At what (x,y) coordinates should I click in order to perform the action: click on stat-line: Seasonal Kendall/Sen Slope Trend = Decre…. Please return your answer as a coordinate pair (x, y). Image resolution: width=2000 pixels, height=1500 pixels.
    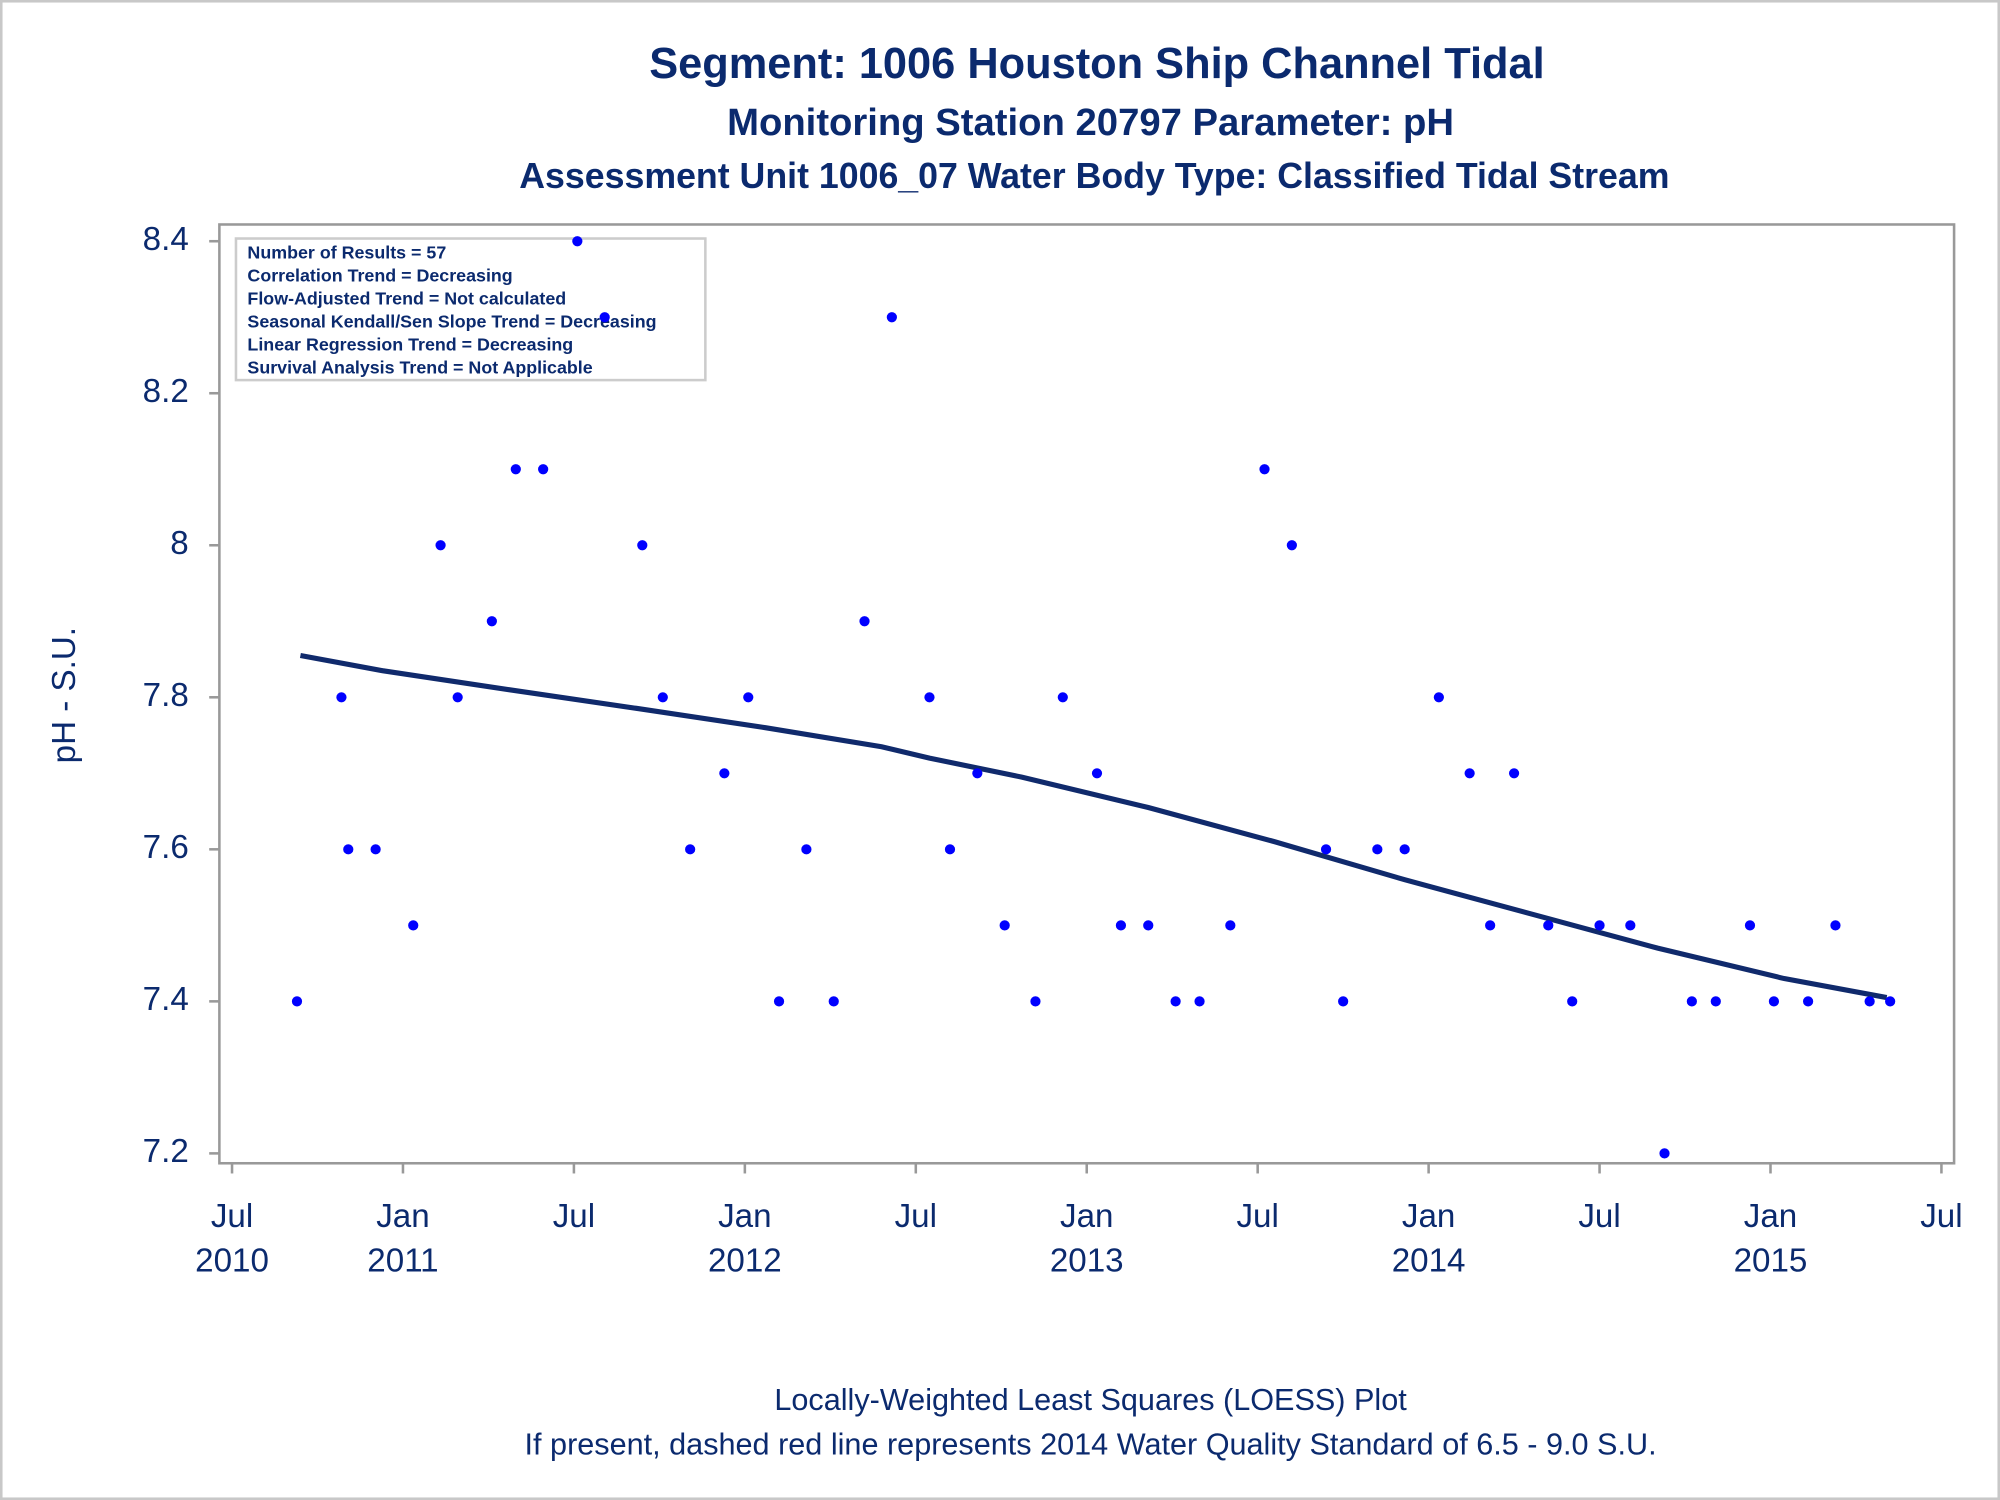
    Looking at the image, I should click on (451, 321).